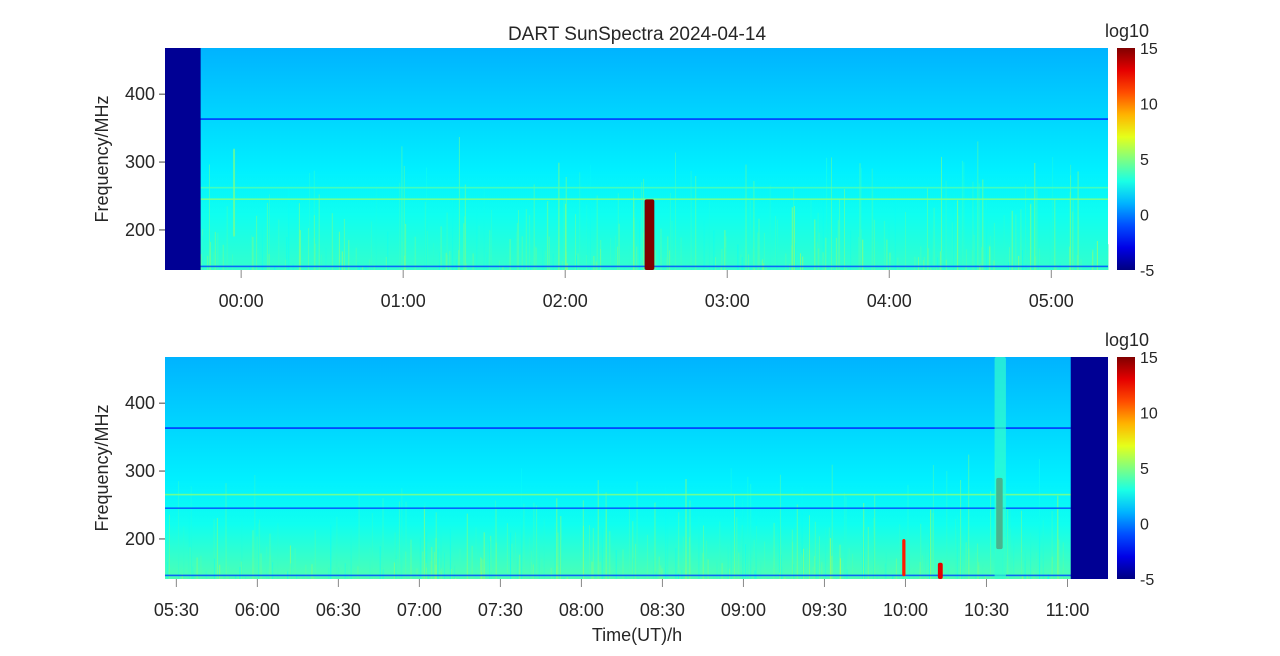  Describe the element at coordinates (140, 539) in the screenshot. I see `ytick-label: 200` at that location.